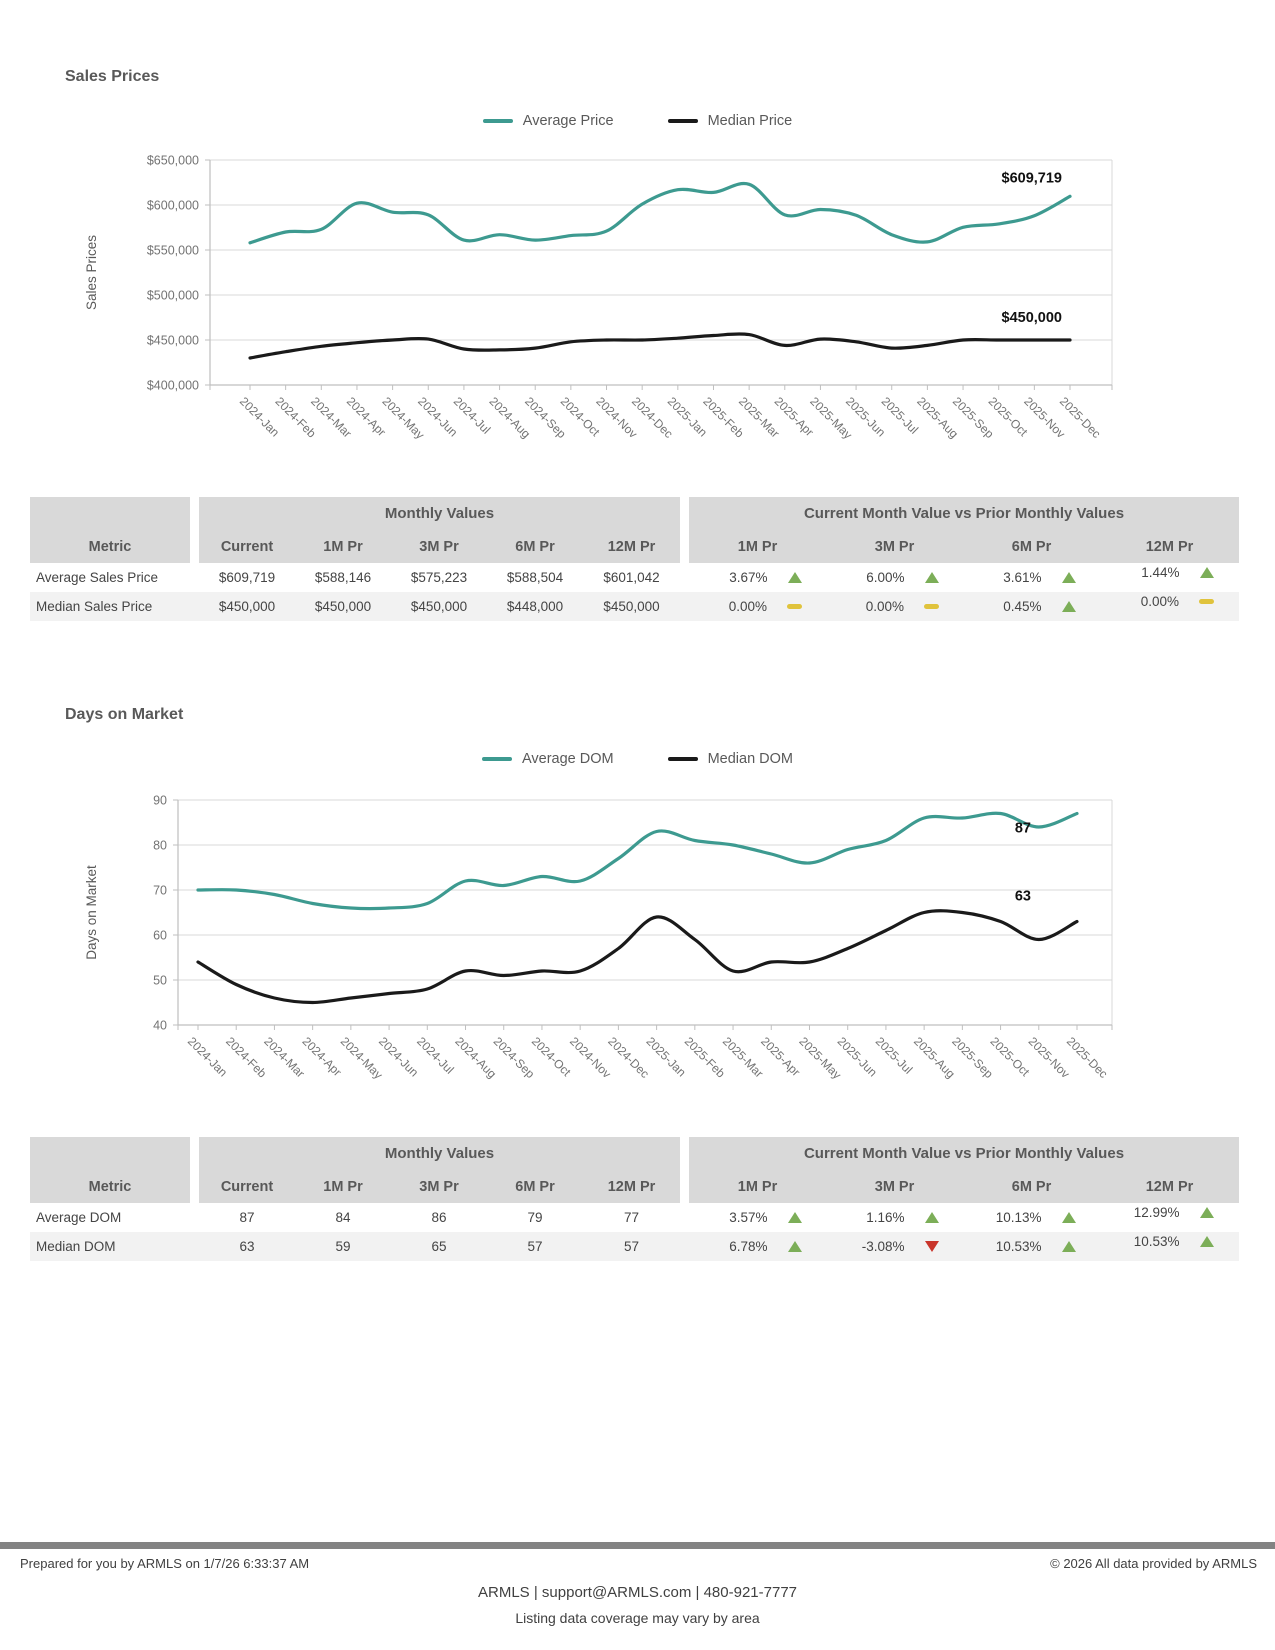 The width and height of the screenshot is (1275, 1650). I want to click on y-tick-label: 80, so click(160, 846).